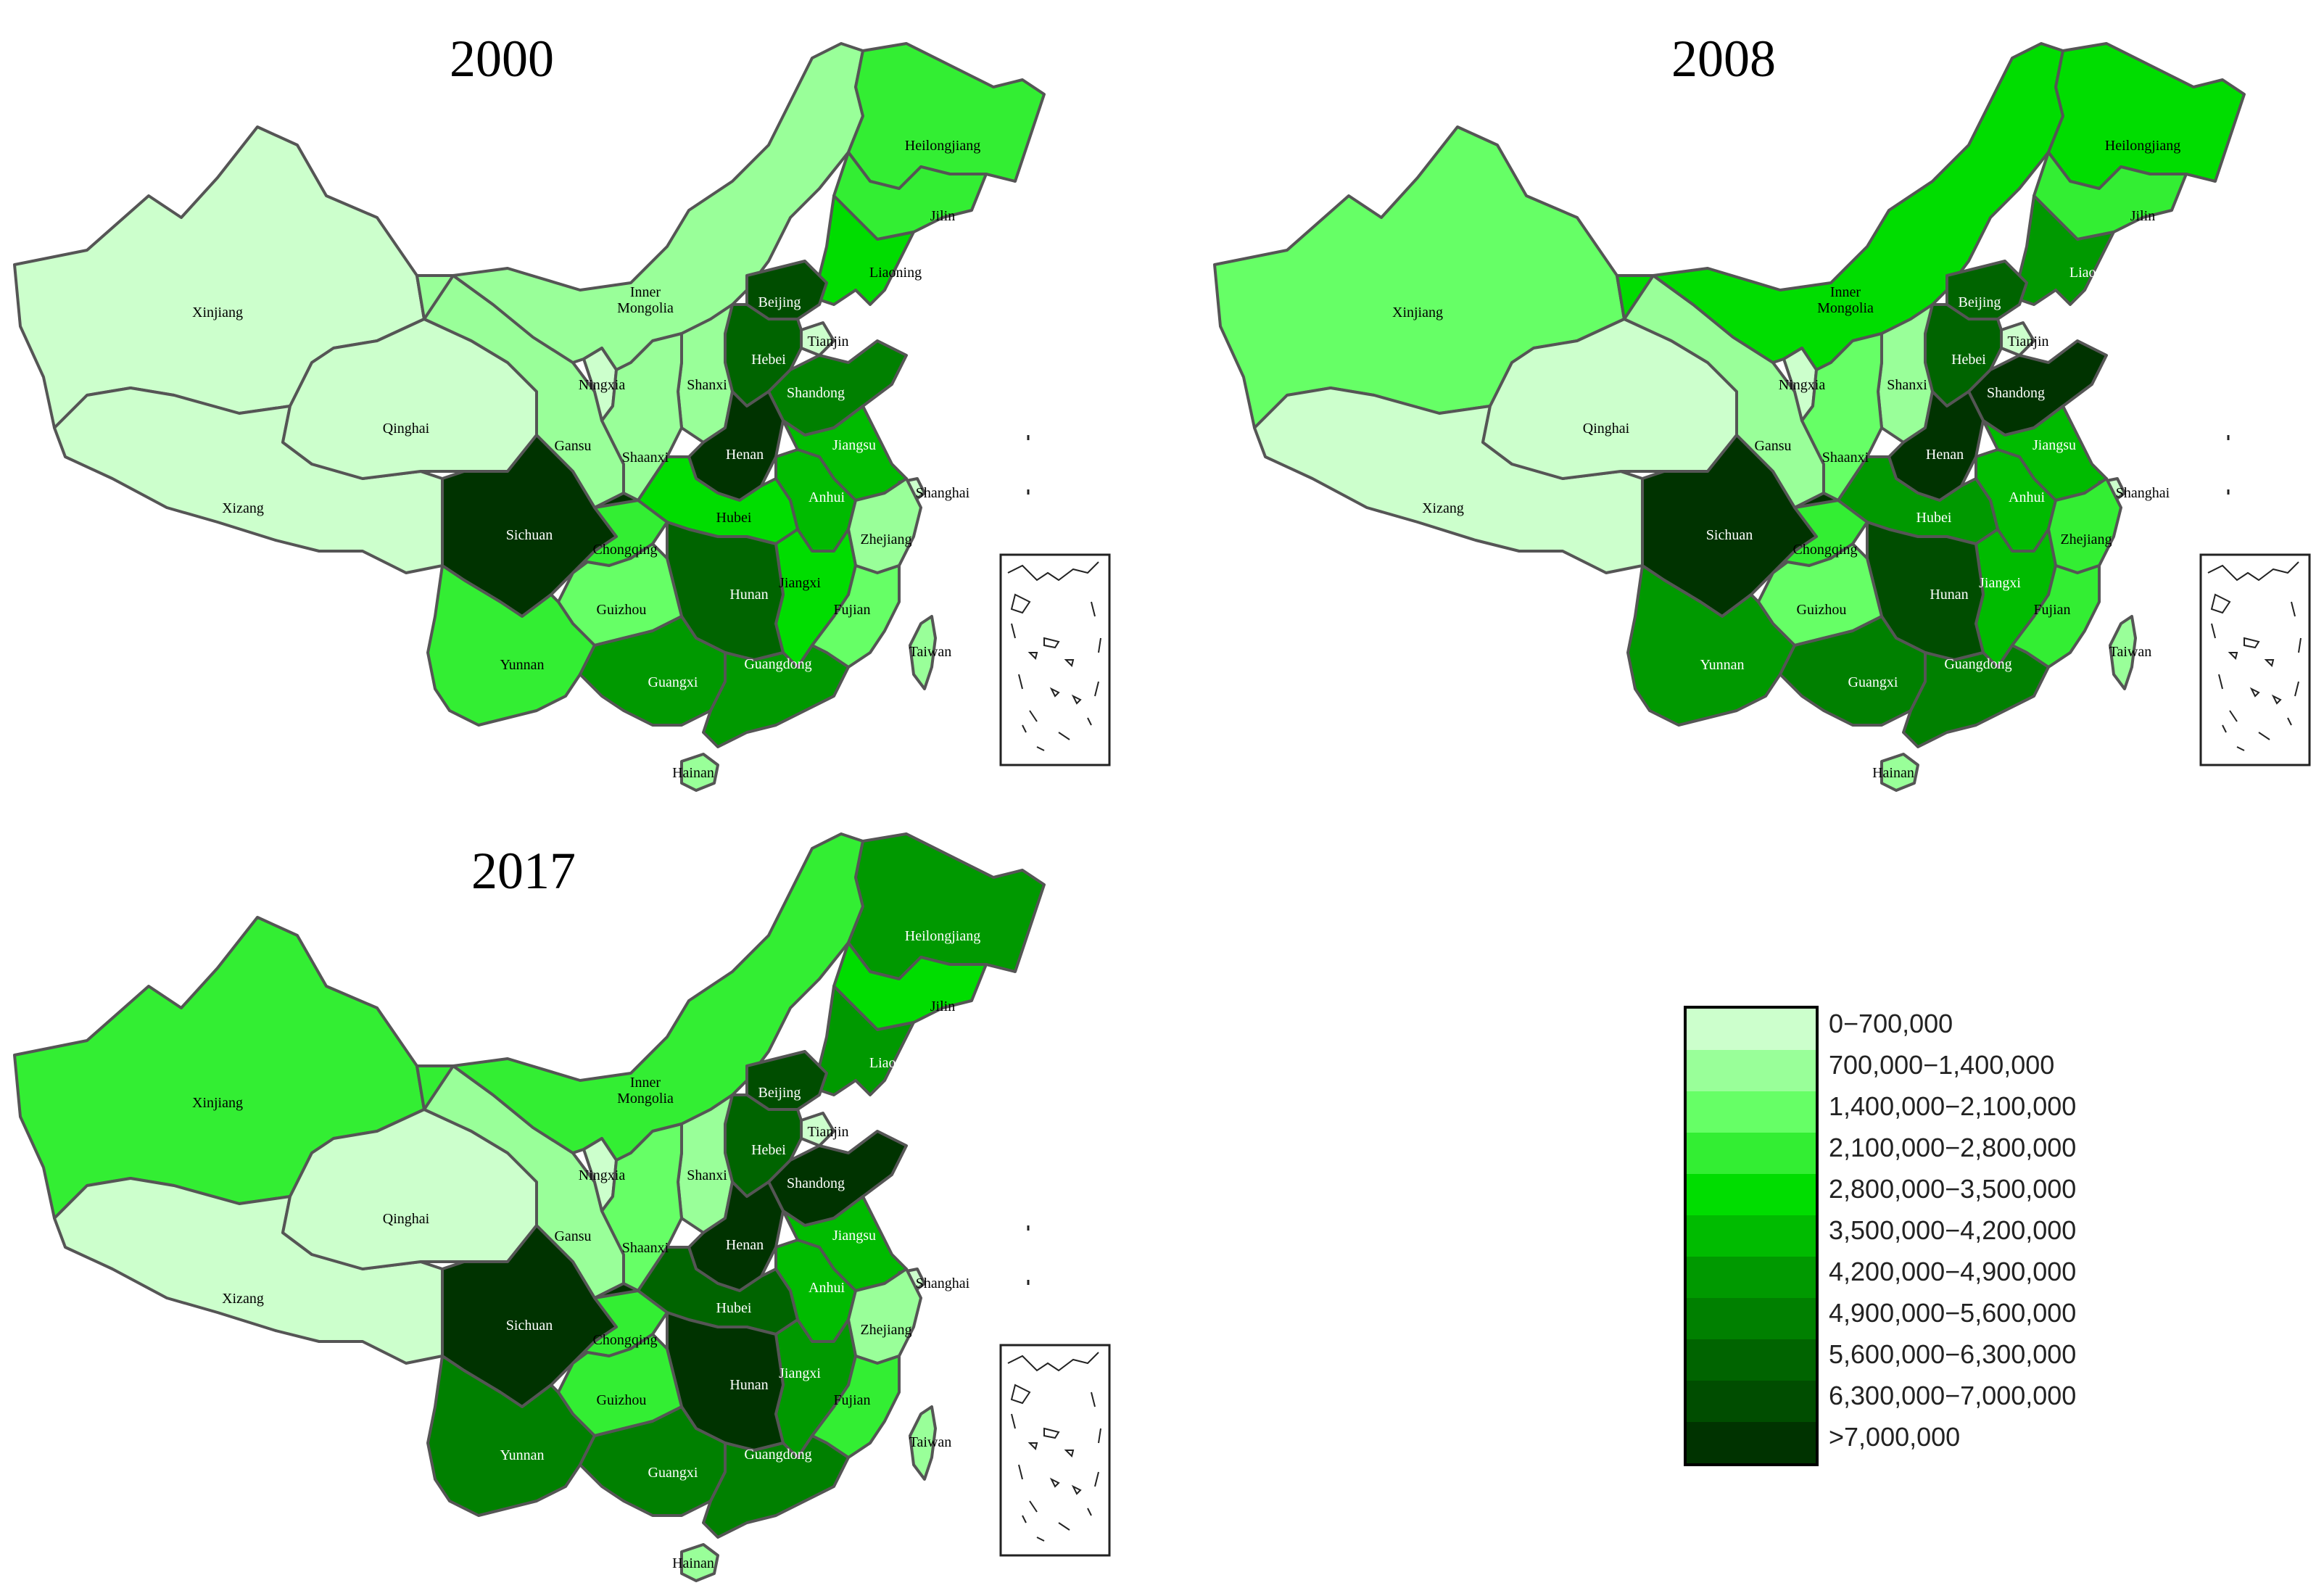 This screenshot has height=1596, width=2324. Describe the element at coordinates (602, 1175) in the screenshot. I see `province-label-ningxia: Ningxia` at that location.